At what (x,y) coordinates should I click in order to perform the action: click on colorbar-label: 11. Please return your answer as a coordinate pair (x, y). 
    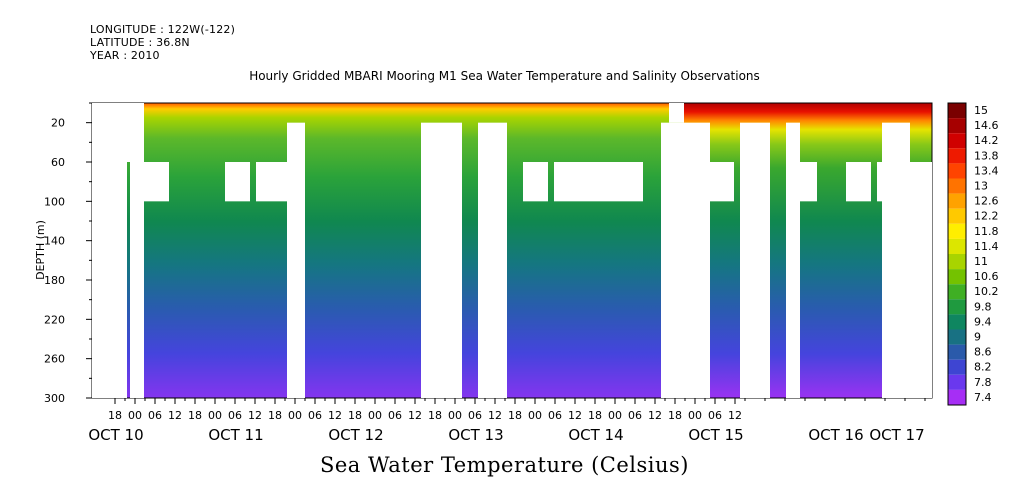
    Looking at the image, I should click on (981, 261).